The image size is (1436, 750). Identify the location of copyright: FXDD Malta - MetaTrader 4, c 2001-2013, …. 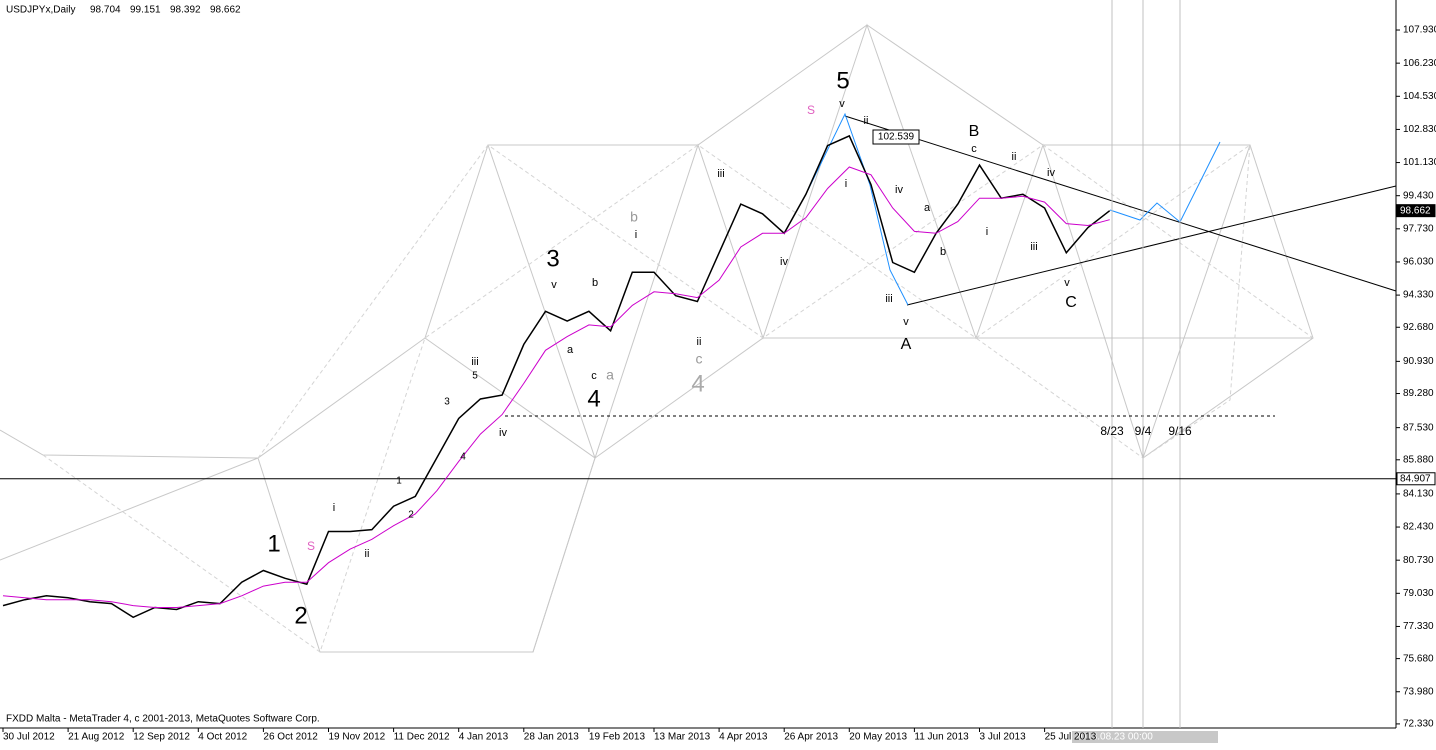
(163, 719).